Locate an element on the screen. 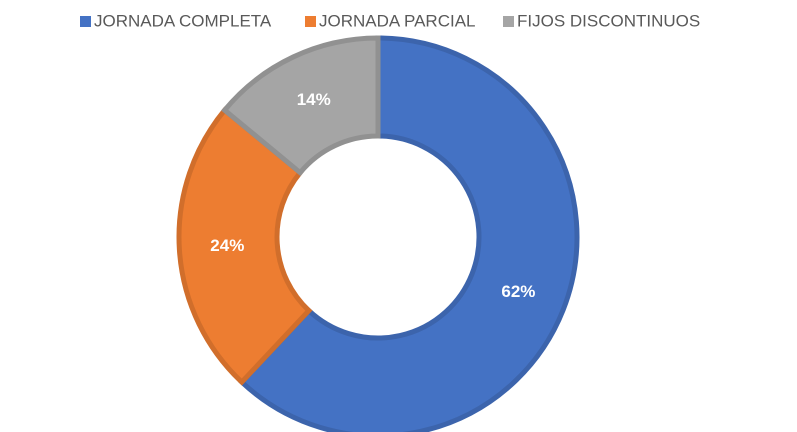  data-label: 24% is located at coordinates (227, 245).